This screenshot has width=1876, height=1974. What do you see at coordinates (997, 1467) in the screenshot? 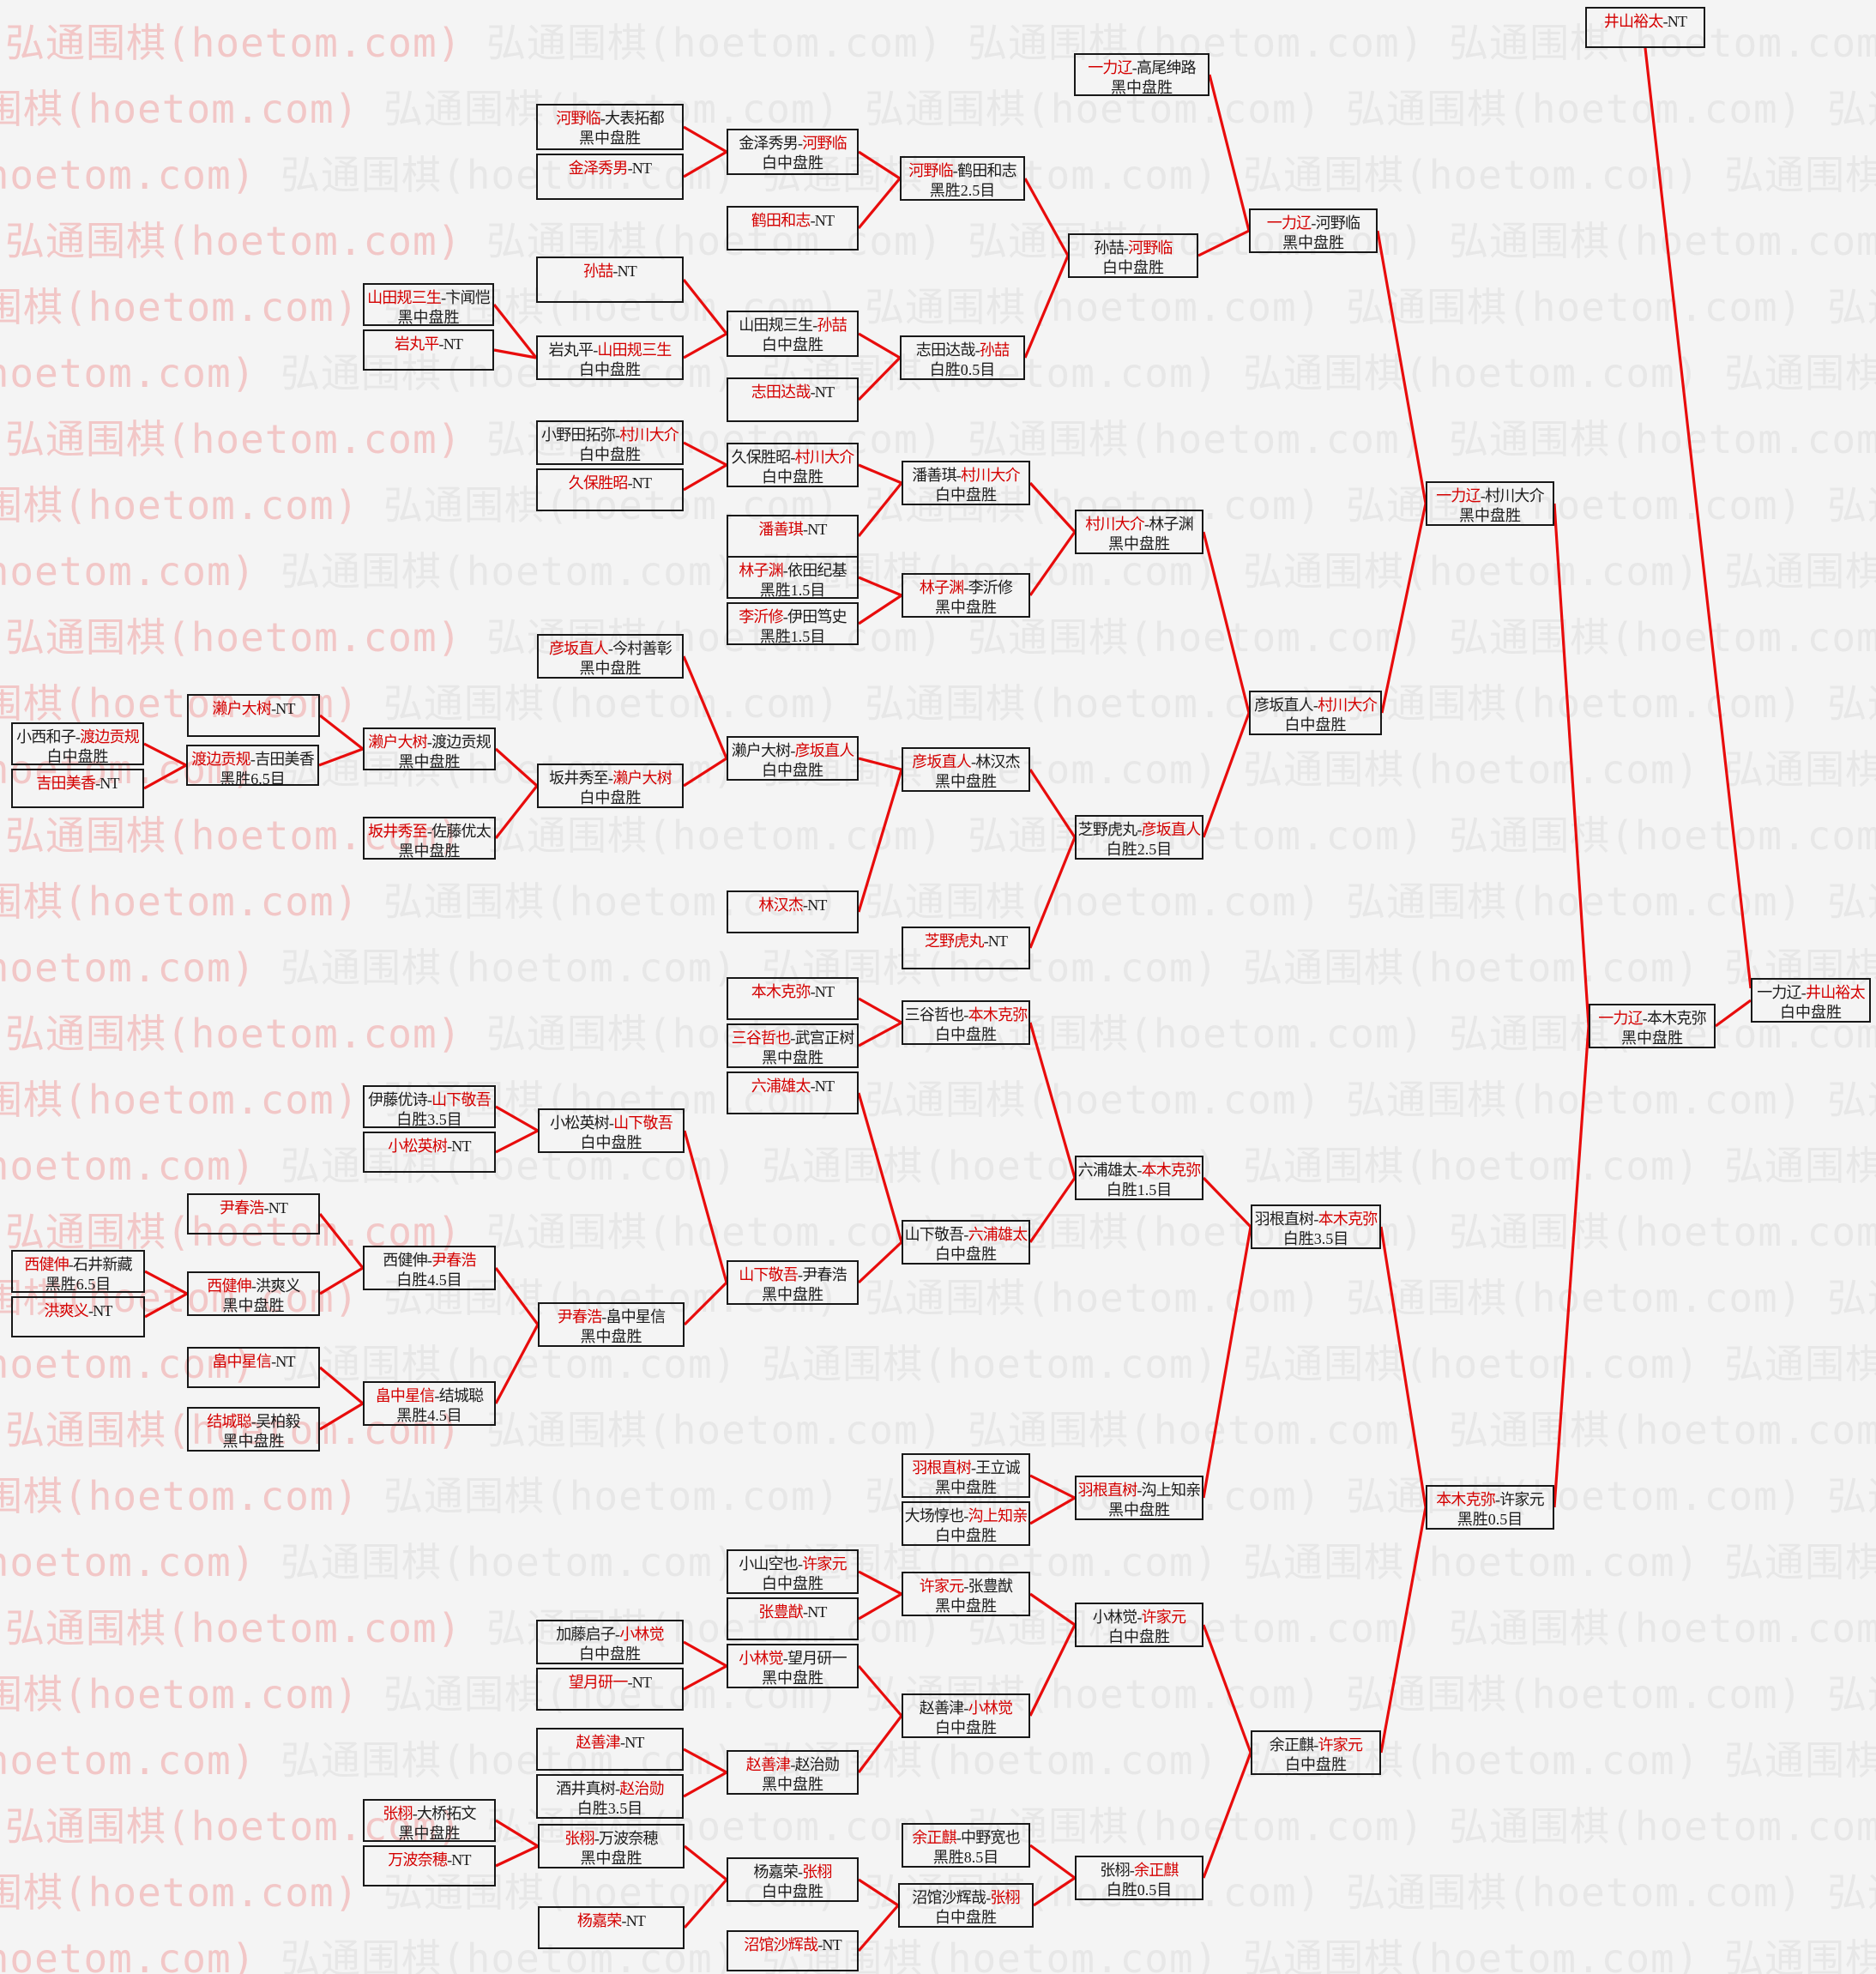
I see `player2-name: 王立诚` at bounding box center [997, 1467].